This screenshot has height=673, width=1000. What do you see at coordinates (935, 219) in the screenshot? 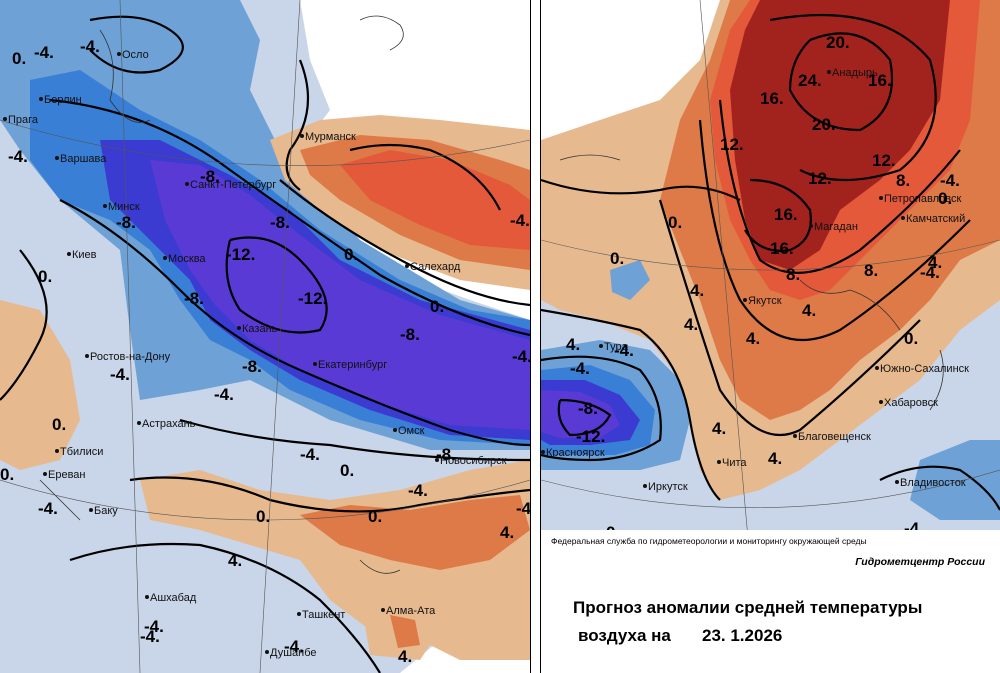
I see `city-label-kamchatsky: Камчатский` at bounding box center [935, 219].